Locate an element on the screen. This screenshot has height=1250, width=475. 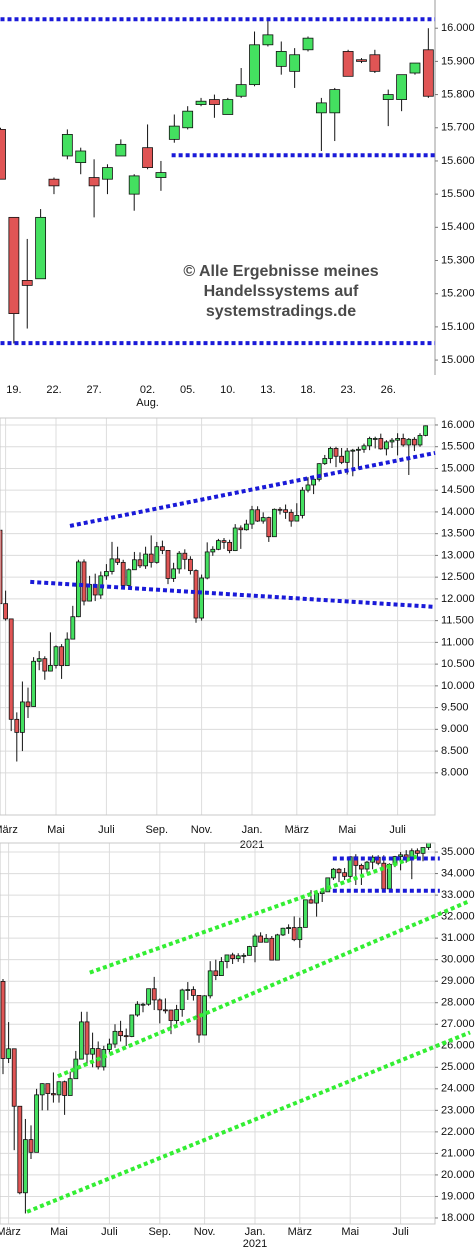
x-tick-label: Jan. is located at coordinates (255, 1232).